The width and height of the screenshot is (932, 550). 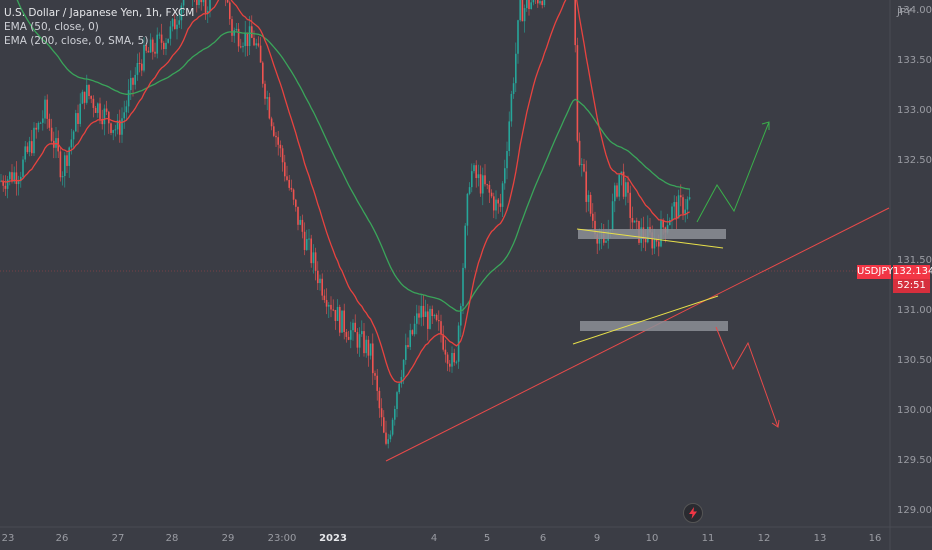 What do you see at coordinates (914, 60) in the screenshot?
I see `price-tick-label: 133.500` at bounding box center [914, 60].